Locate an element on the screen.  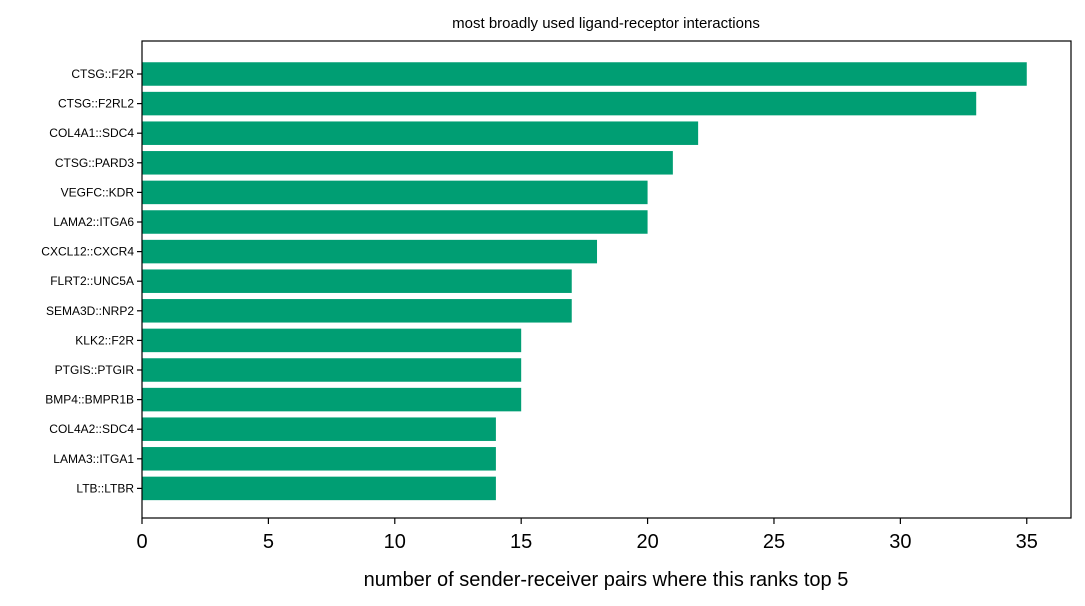
y-tick-label: LAMA2::ITGA6 is located at coordinates (93, 222).